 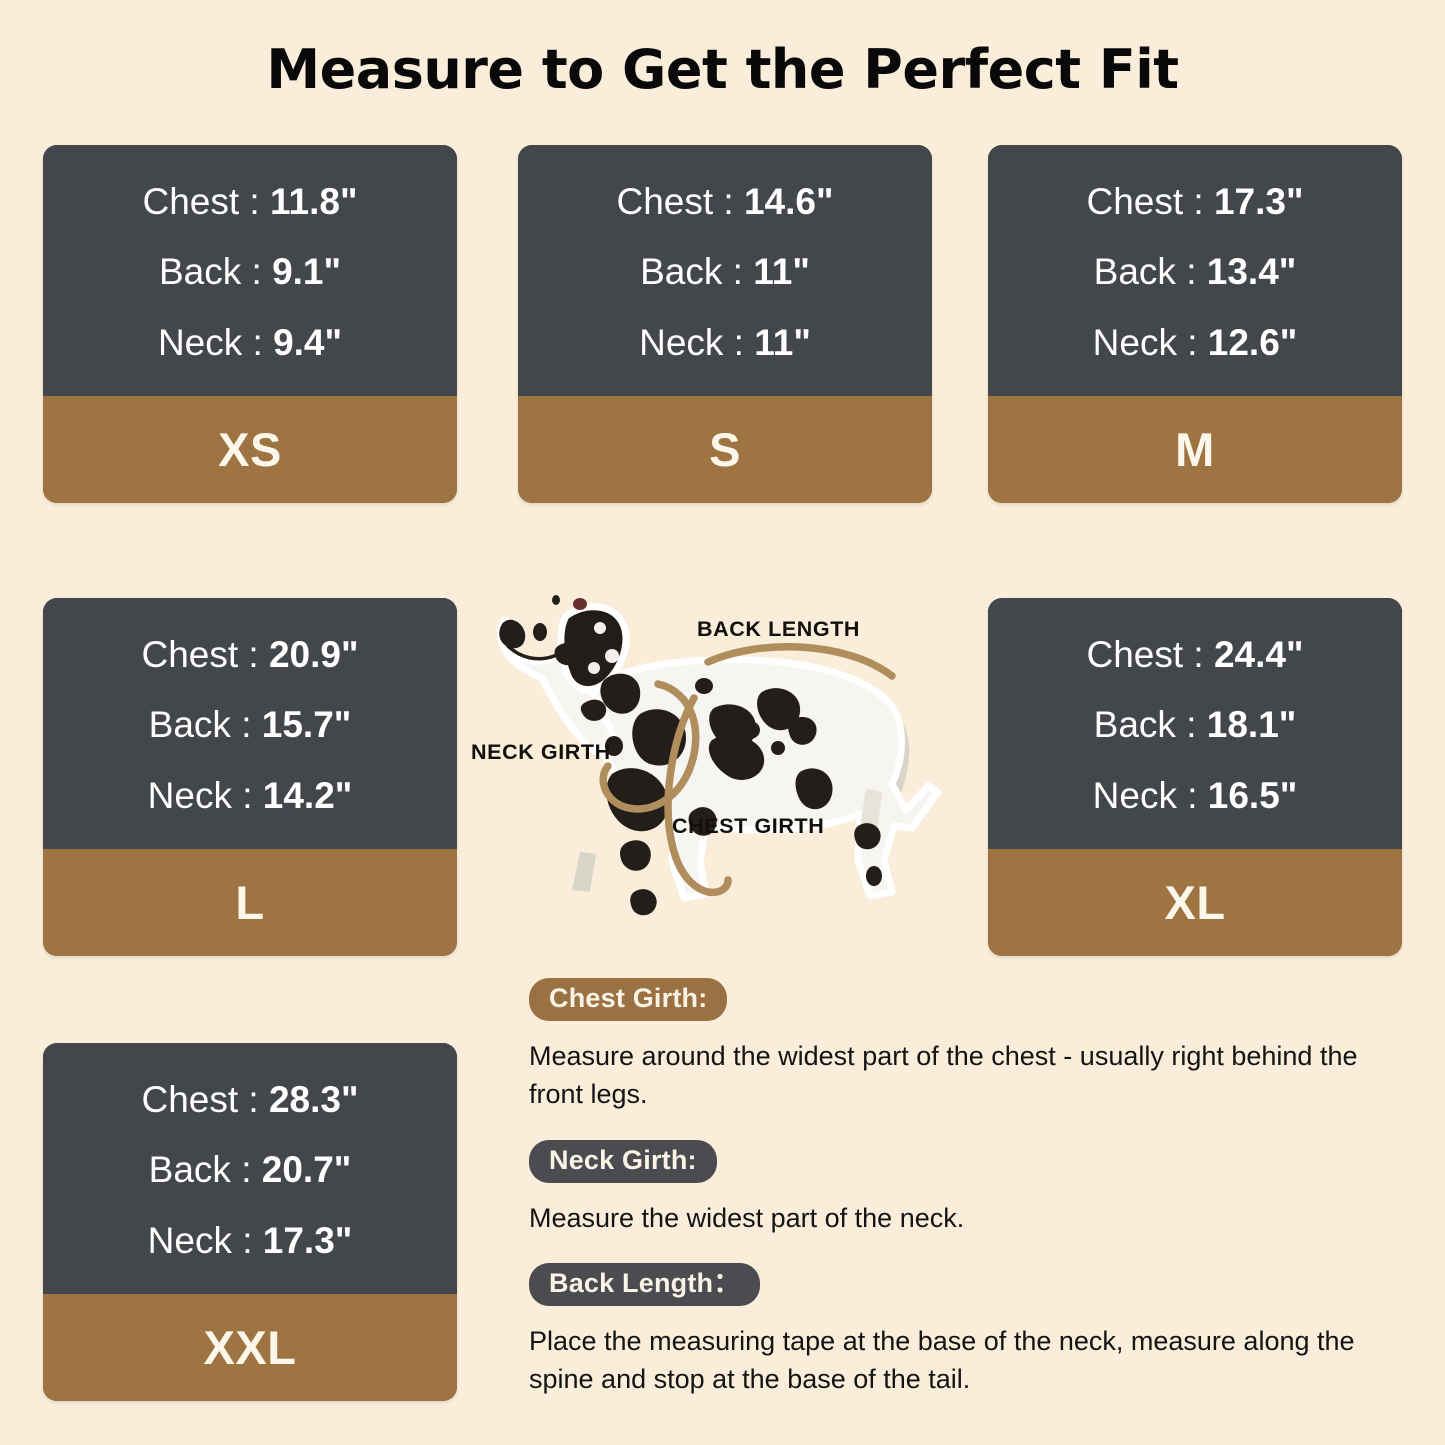 What do you see at coordinates (1252, 342) in the screenshot?
I see `spec-value-neck: 12.6"` at bounding box center [1252, 342].